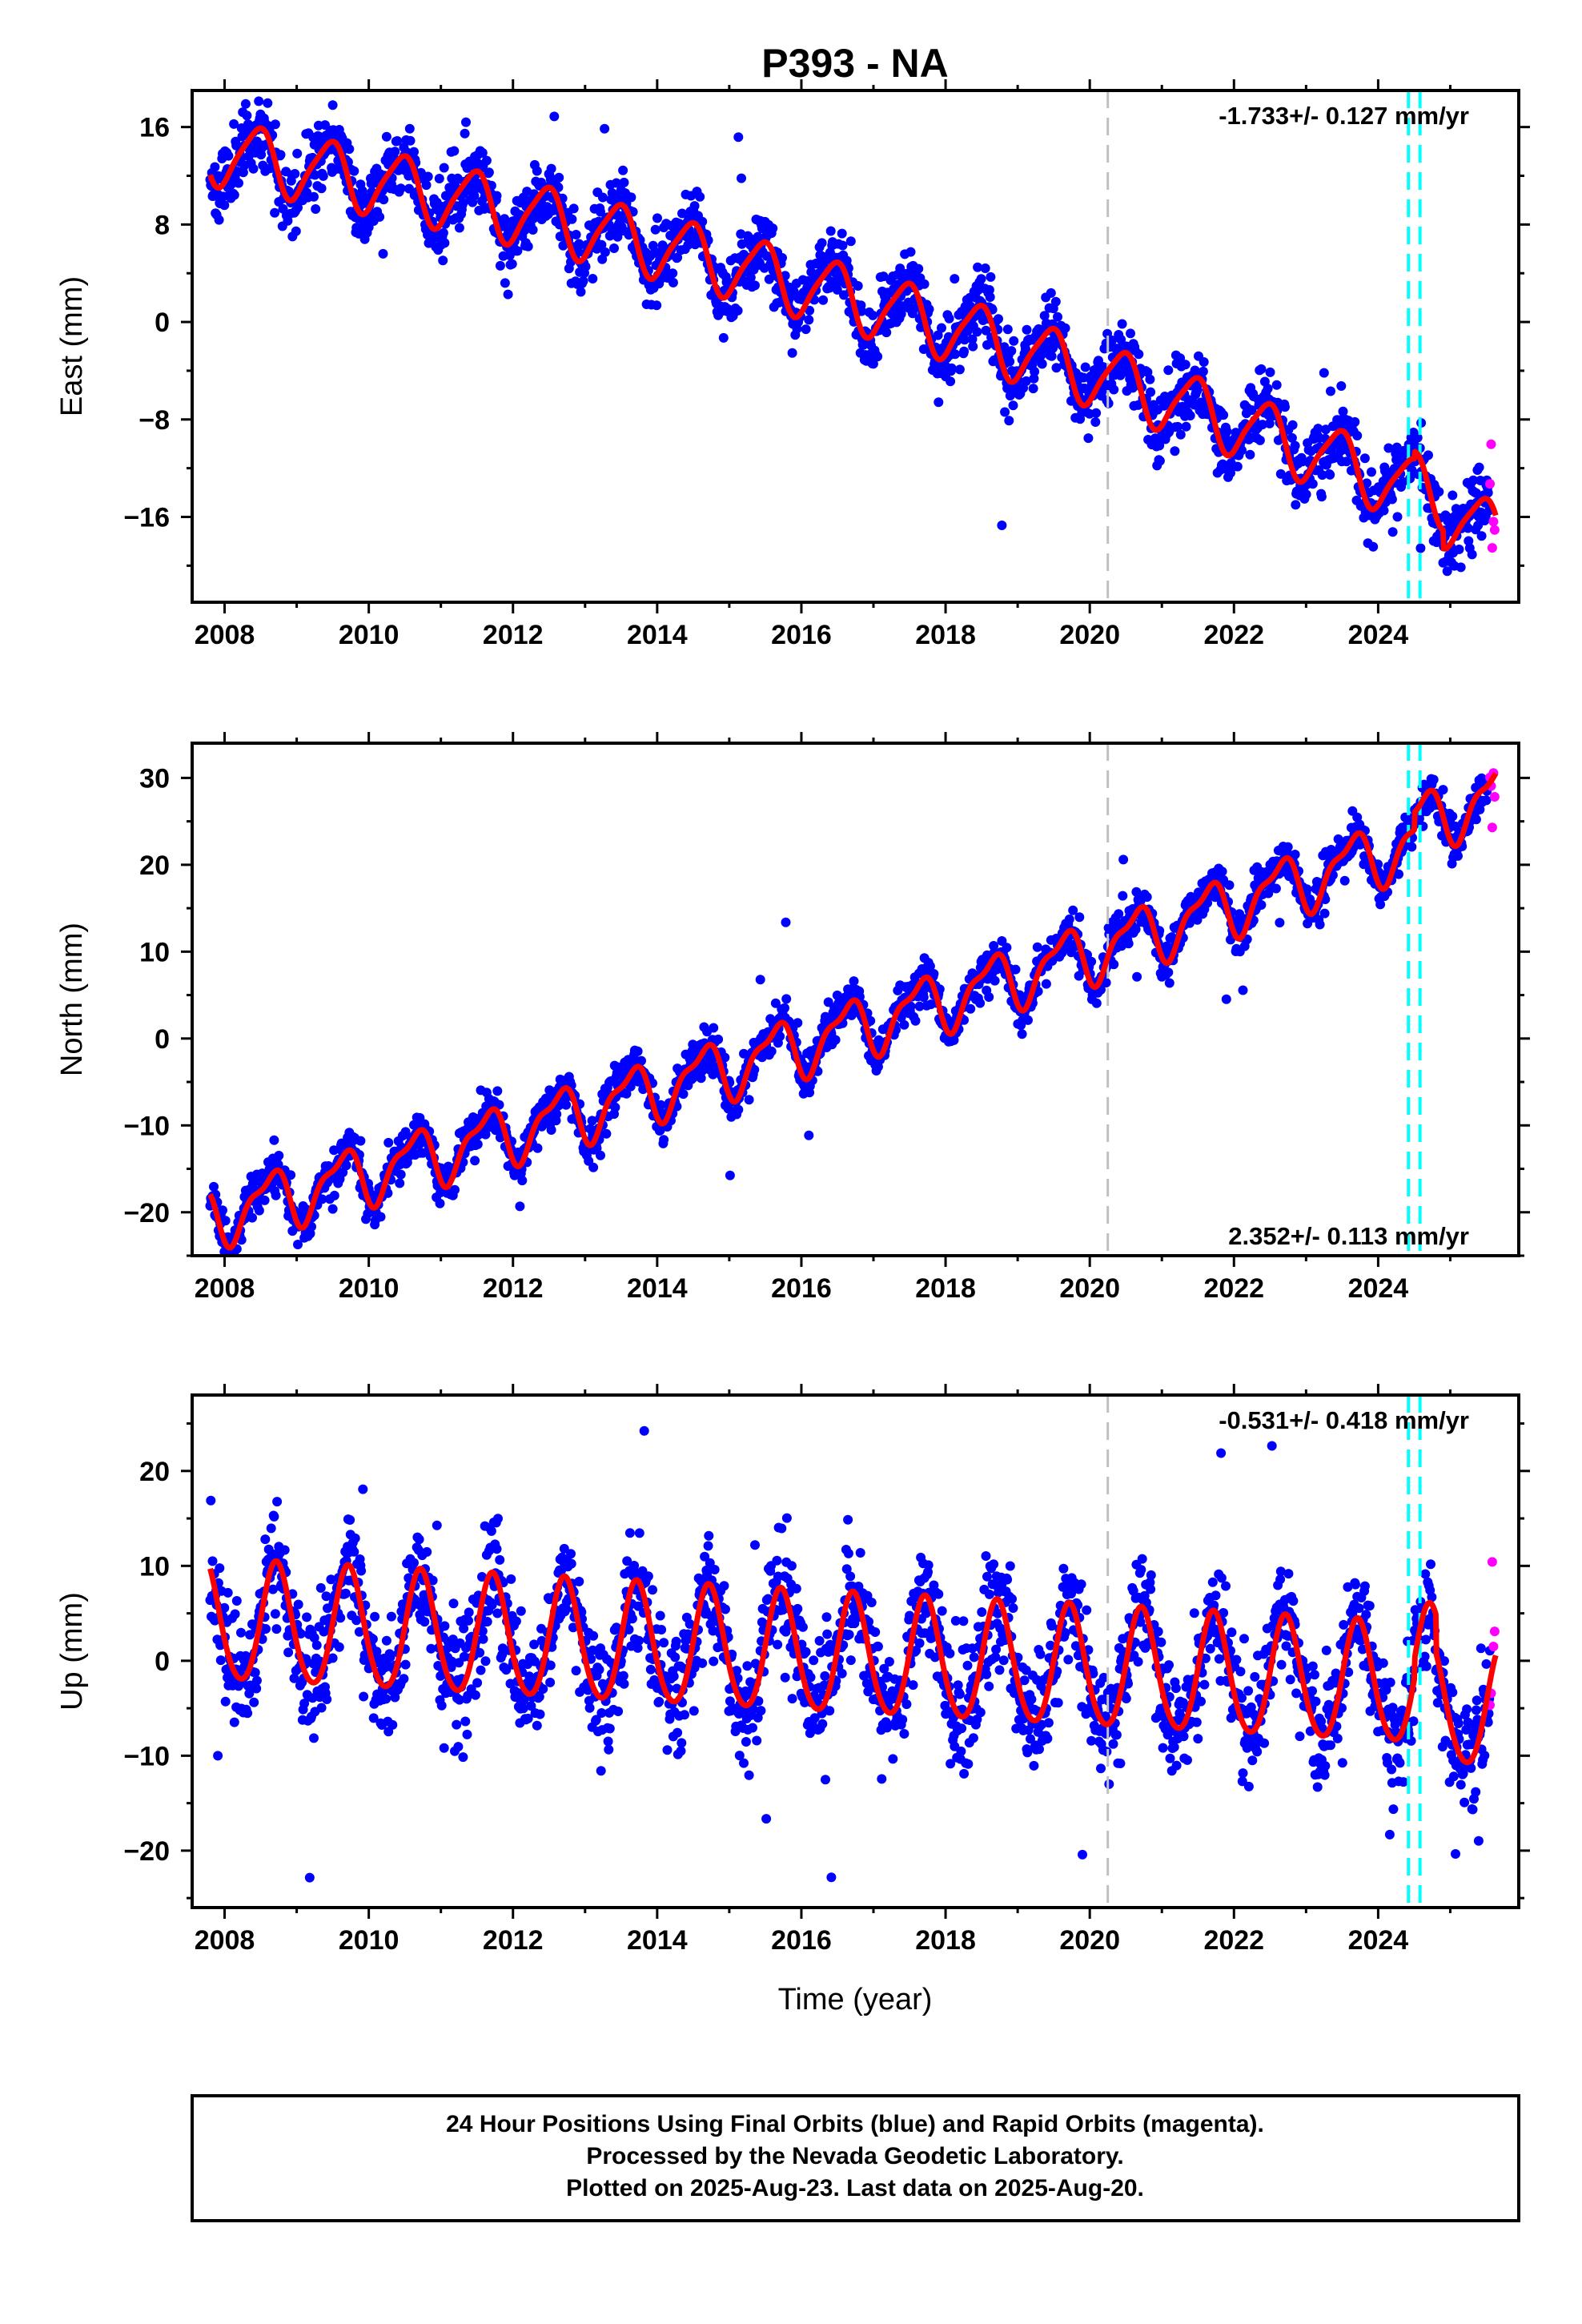  What do you see at coordinates (801, 635) in the screenshot?
I see `x-tick-label: 2016` at bounding box center [801, 635].